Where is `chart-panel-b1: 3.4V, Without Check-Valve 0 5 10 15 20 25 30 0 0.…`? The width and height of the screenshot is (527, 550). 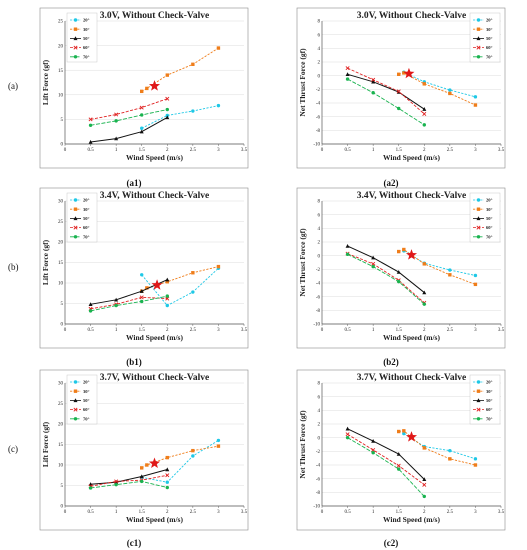
chart-panel-b1: 3.4V, Without Check-Valve 0 5 10 15 20 25 30 0 0.… is located at coordinates (144, 268).